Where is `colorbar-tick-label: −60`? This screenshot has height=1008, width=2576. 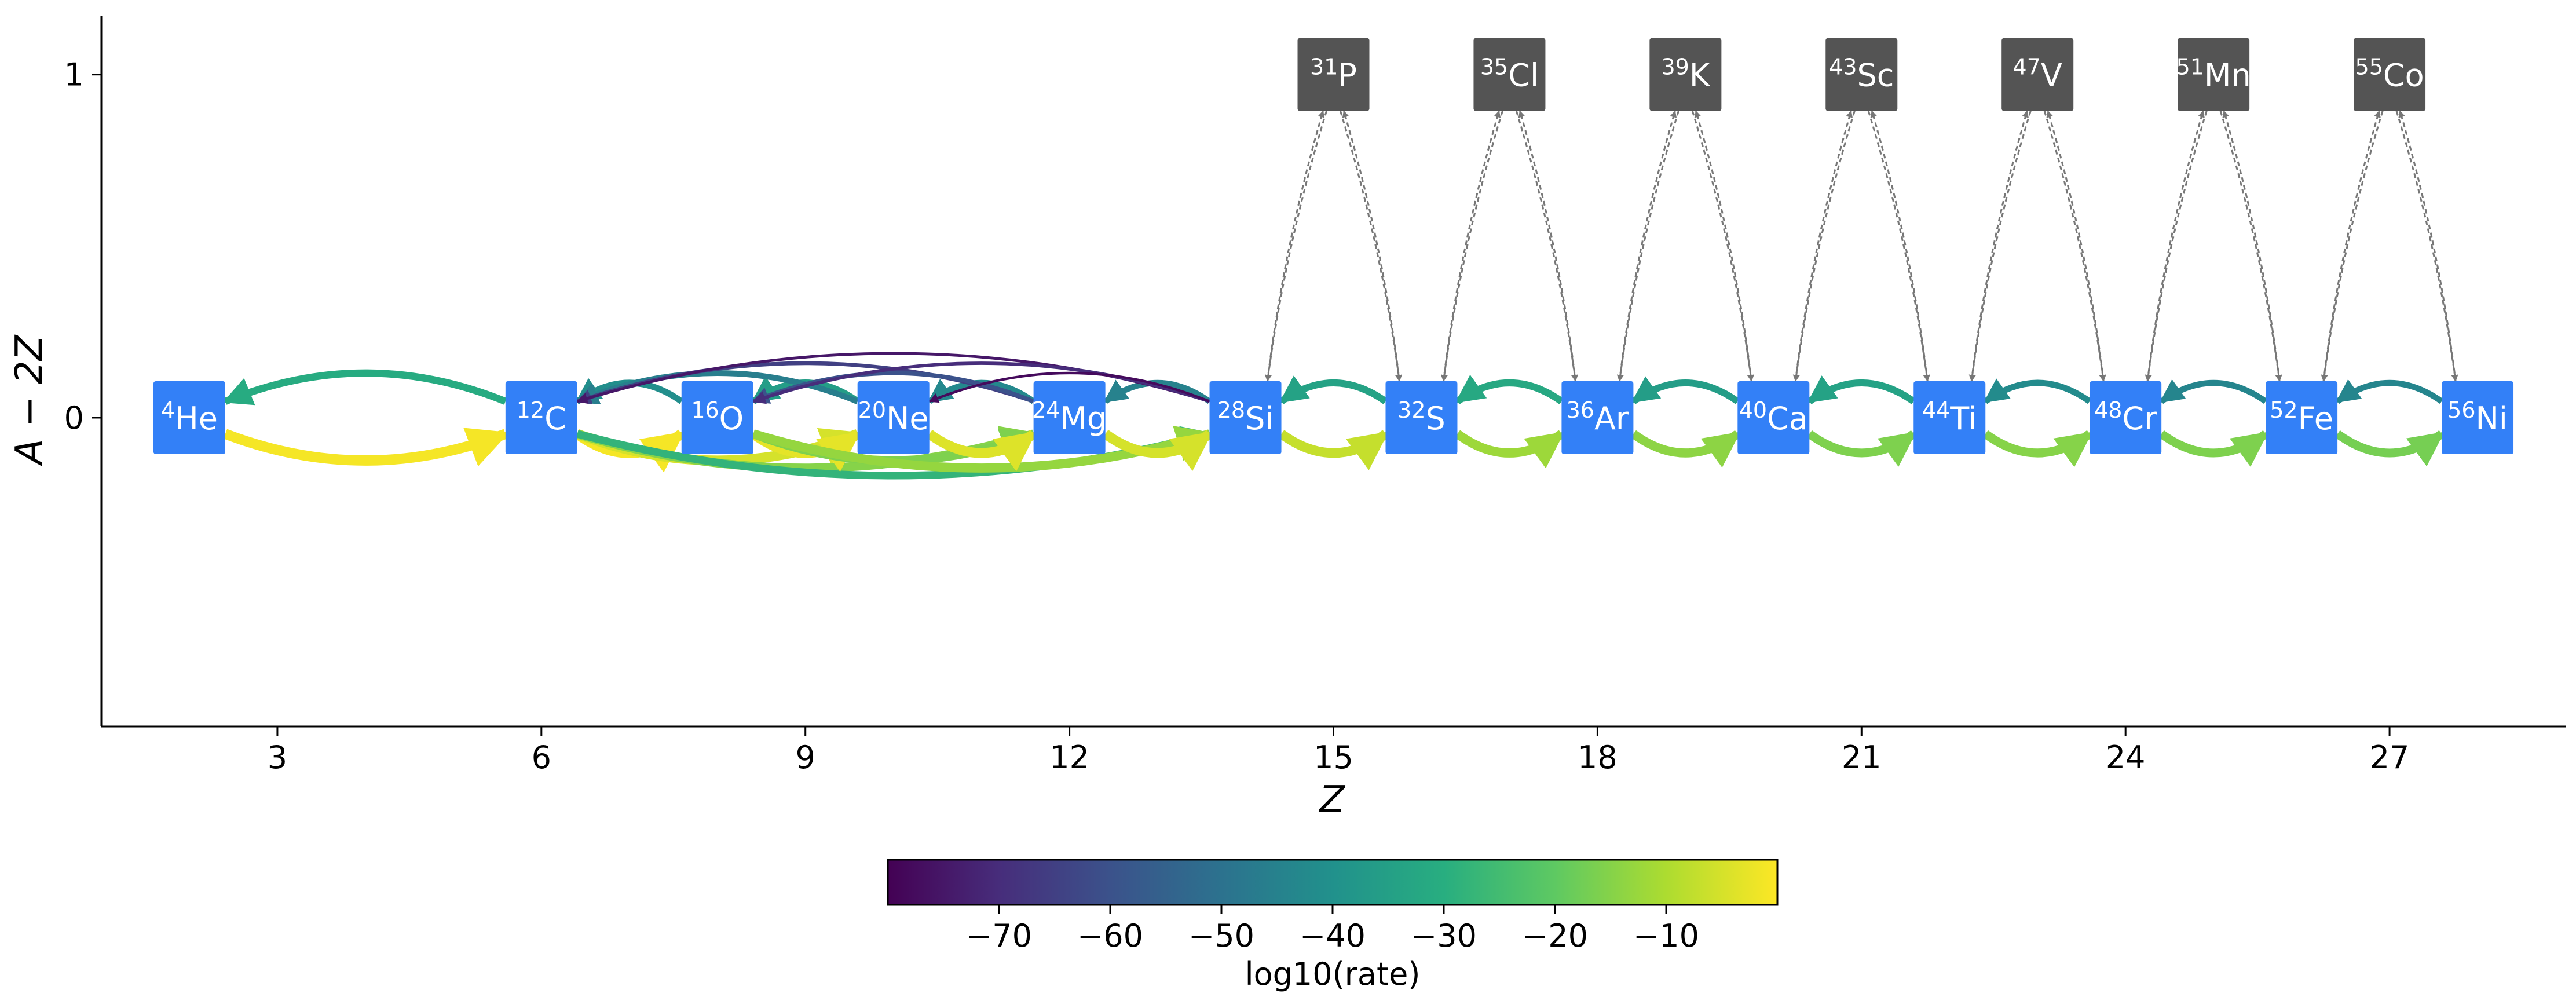 colorbar-tick-label: −60 is located at coordinates (1110, 936).